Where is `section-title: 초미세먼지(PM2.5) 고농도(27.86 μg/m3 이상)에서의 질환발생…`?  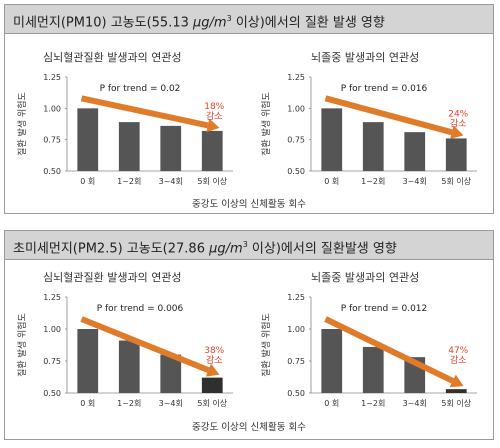 section-title: 초미세먼지(PM2.5) 고농도(27.86 μg/m3 이상)에서의 질환발생… is located at coordinates (249, 245).